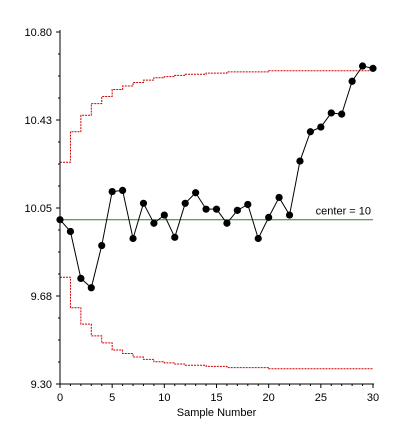 Image resolution: width=412 pixels, height=437 pixels. I want to click on y-tick-label: 9.30, so click(41, 385).